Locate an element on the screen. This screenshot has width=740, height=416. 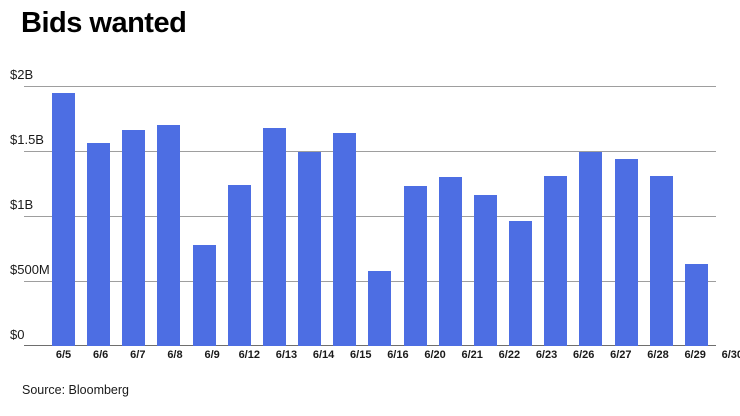
x-tick-6/30: 6/30 is located at coordinates (730, 355).